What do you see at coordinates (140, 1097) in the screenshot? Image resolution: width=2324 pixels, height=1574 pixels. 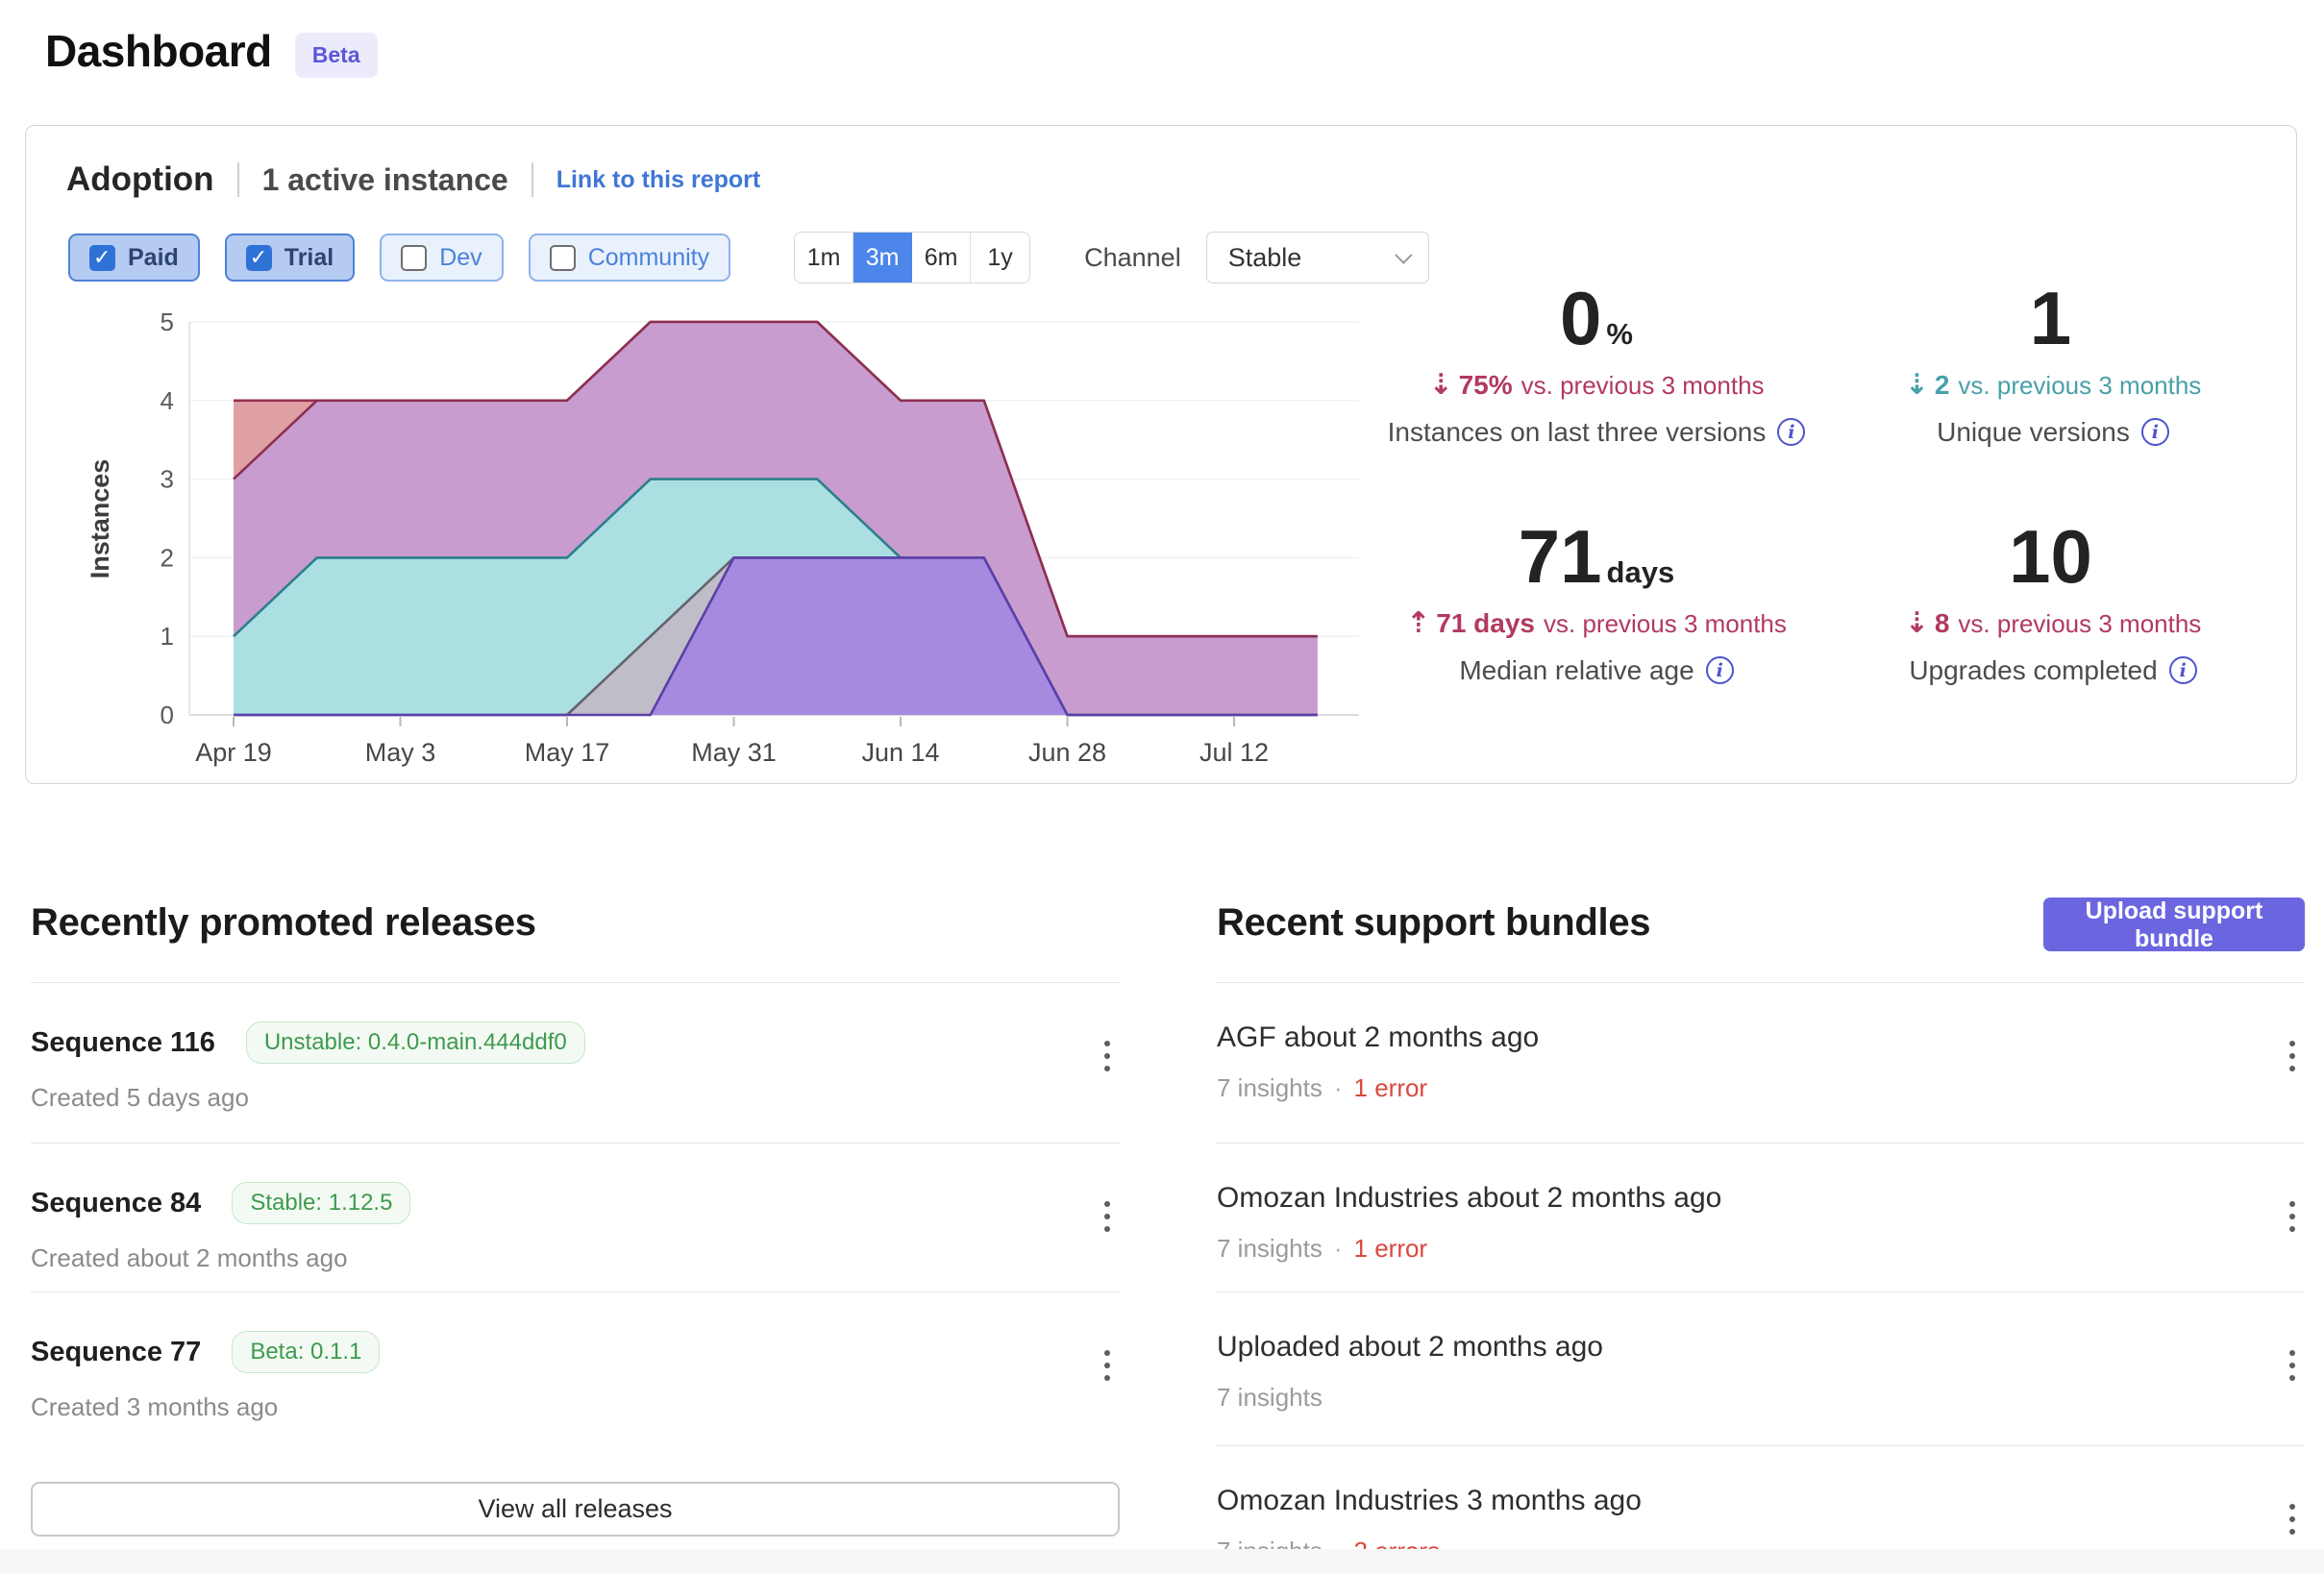 I see `release-created: Created 5 days ago` at bounding box center [140, 1097].